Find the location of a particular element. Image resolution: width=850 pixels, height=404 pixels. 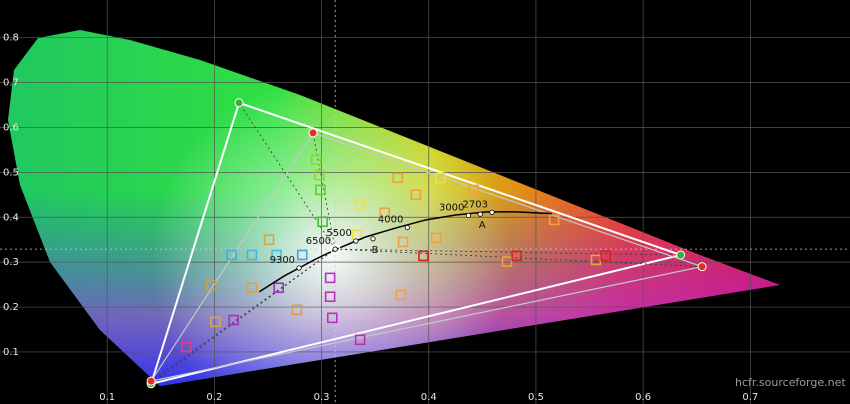

cct-label: 2703 is located at coordinates (475, 204).